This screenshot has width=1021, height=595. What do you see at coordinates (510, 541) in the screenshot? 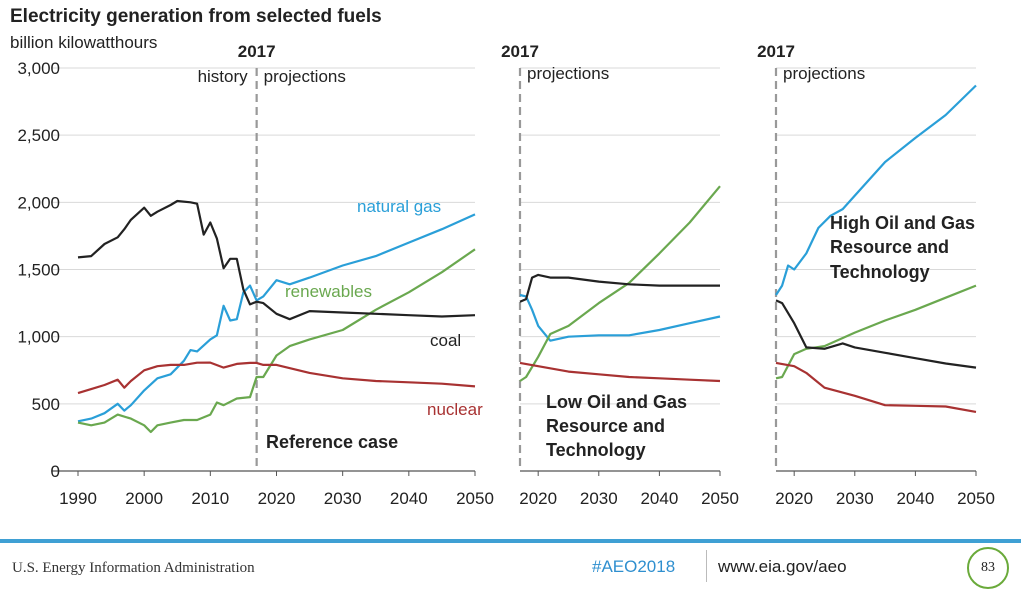
I see `footer-rule` at bounding box center [510, 541].